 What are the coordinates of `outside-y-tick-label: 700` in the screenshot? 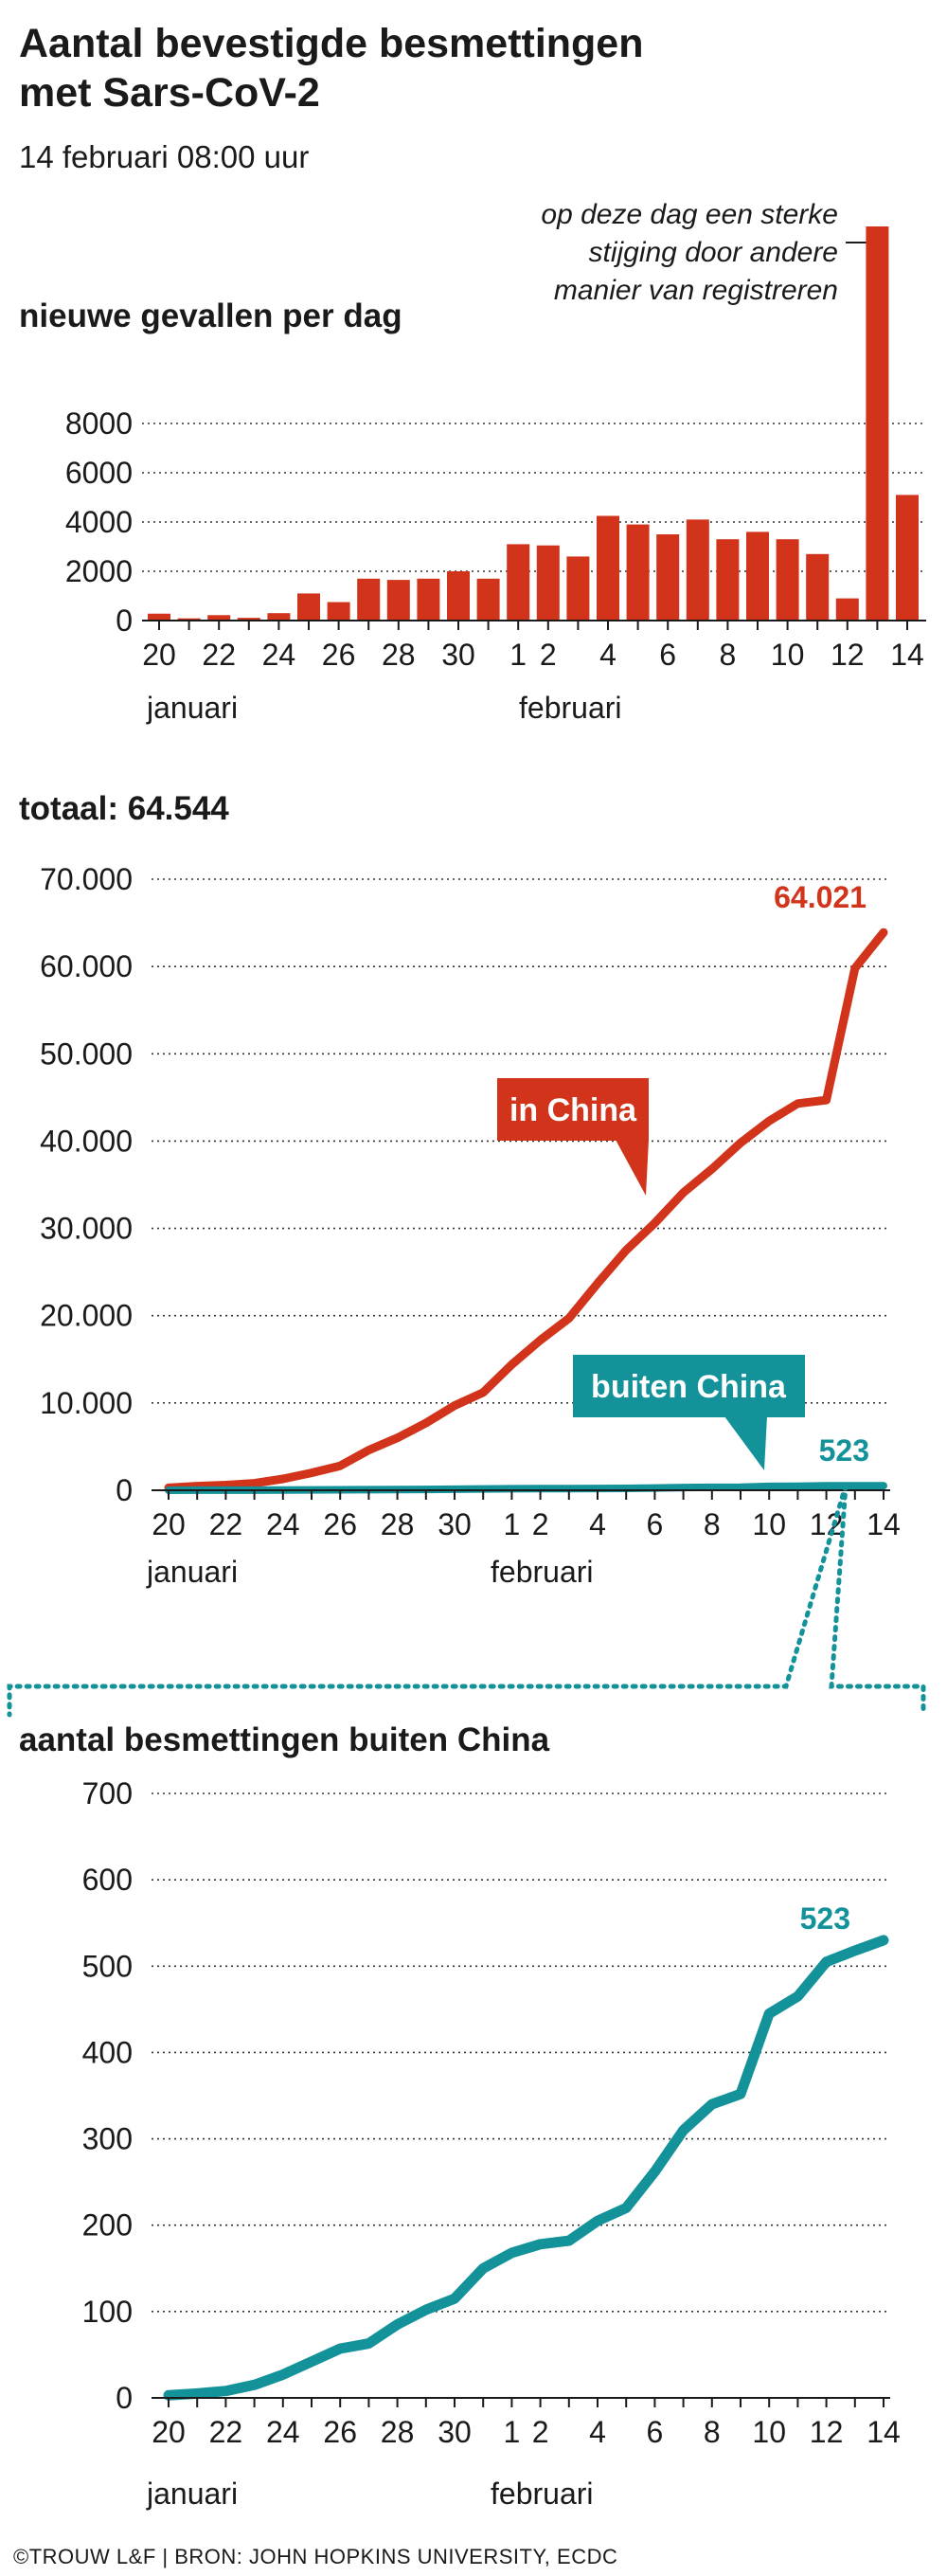 It's located at (107, 1793).